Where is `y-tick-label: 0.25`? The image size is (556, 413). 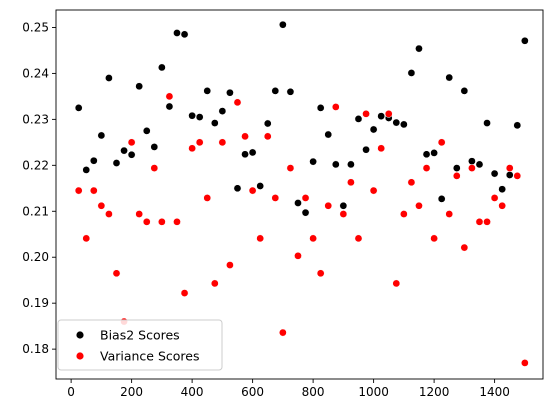 y-tick-label: 0.25 is located at coordinates (35, 27).